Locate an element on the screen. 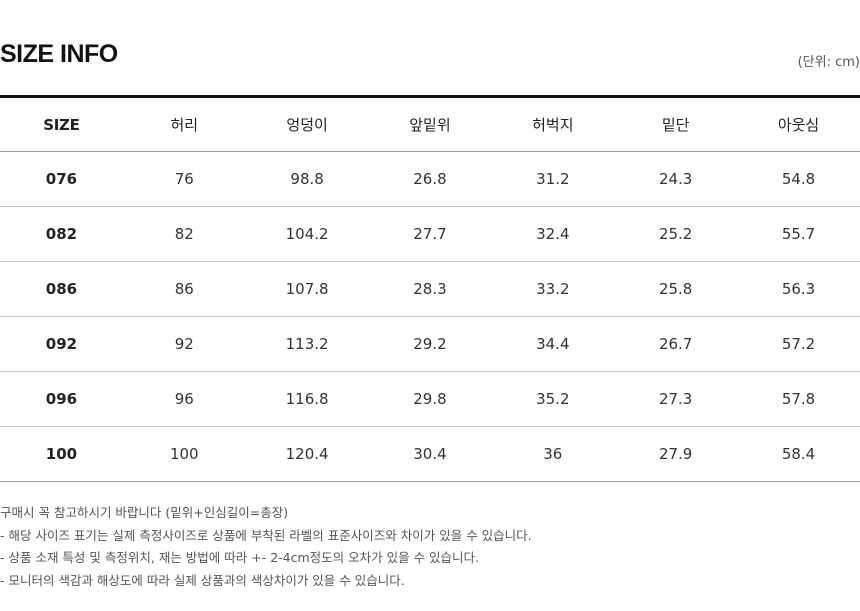 This screenshot has height=611, width=860. column-header-waist: 허리 is located at coordinates (184, 124).